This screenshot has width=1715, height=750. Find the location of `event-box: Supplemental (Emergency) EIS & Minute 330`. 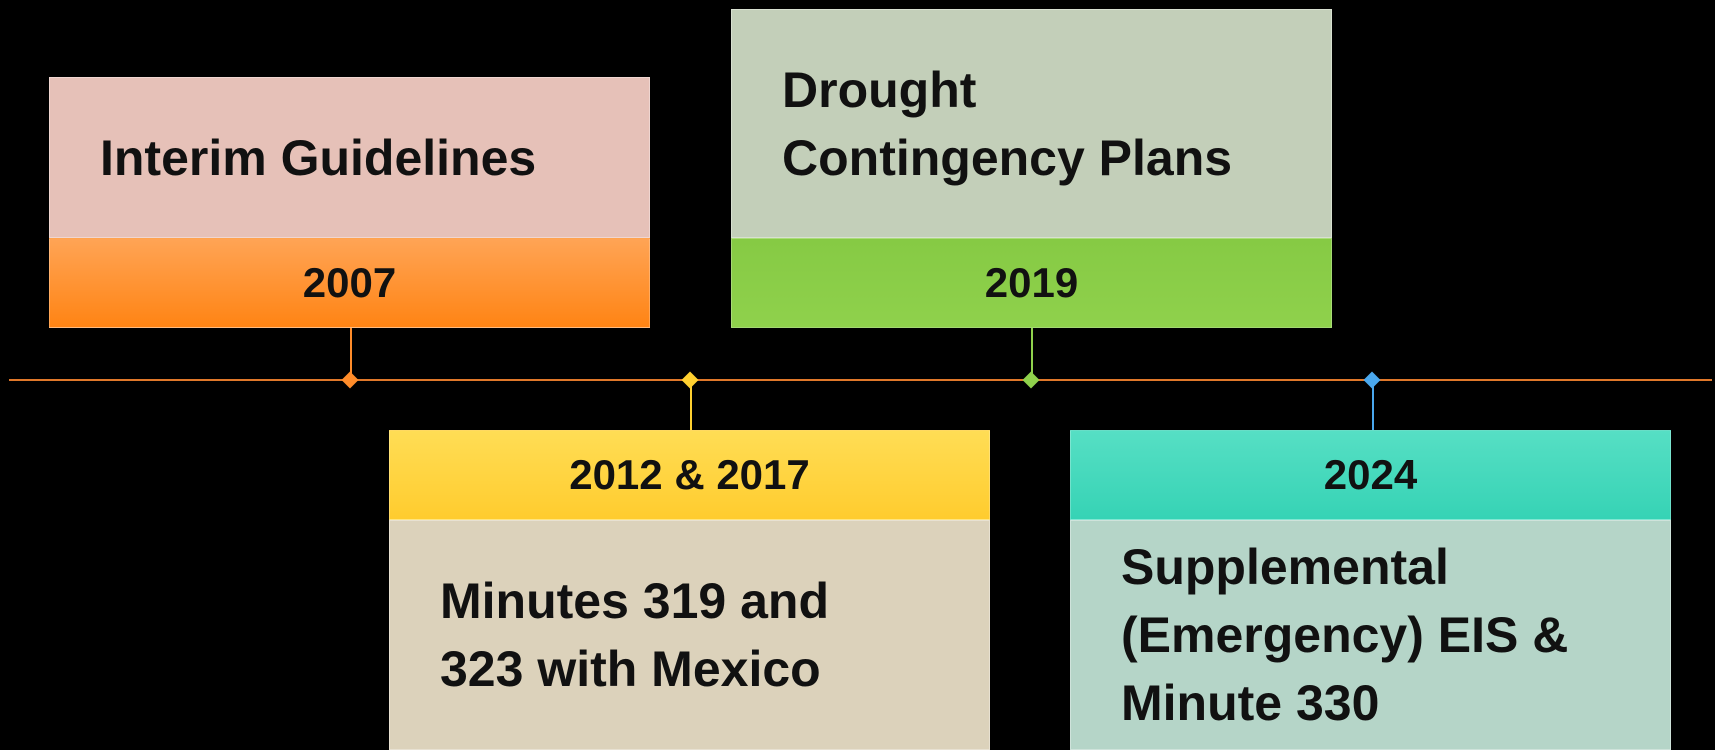

event-box: Supplemental (Emergency) EIS & Minute 330 is located at coordinates (1370, 635).